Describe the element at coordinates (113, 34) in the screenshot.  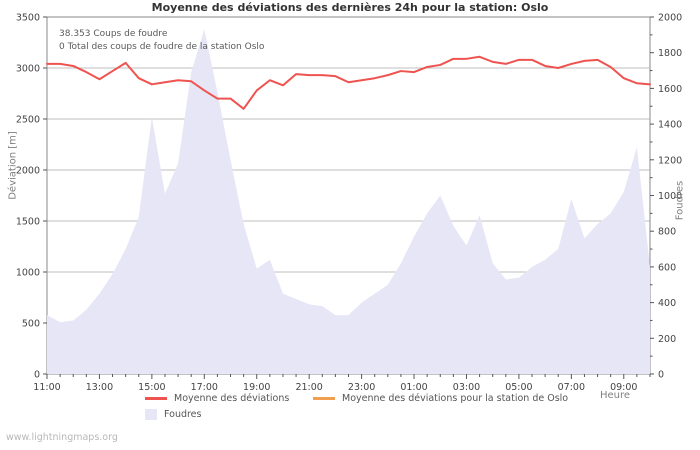
I see `annotation-strokes-count: 38.353 Coups de foudre` at that location.